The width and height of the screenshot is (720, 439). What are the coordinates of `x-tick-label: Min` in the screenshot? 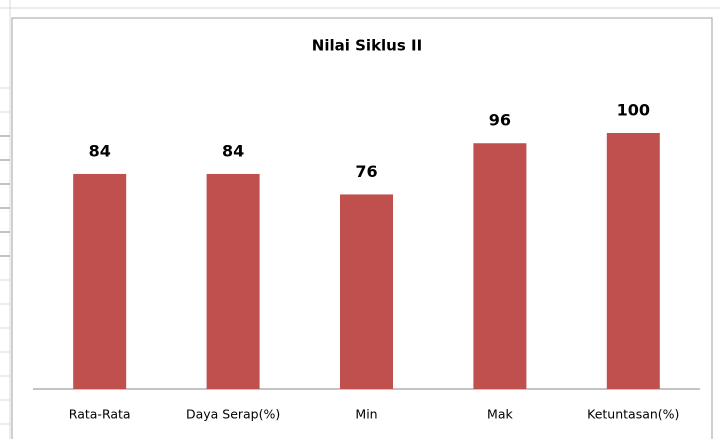 It's located at (366, 414).